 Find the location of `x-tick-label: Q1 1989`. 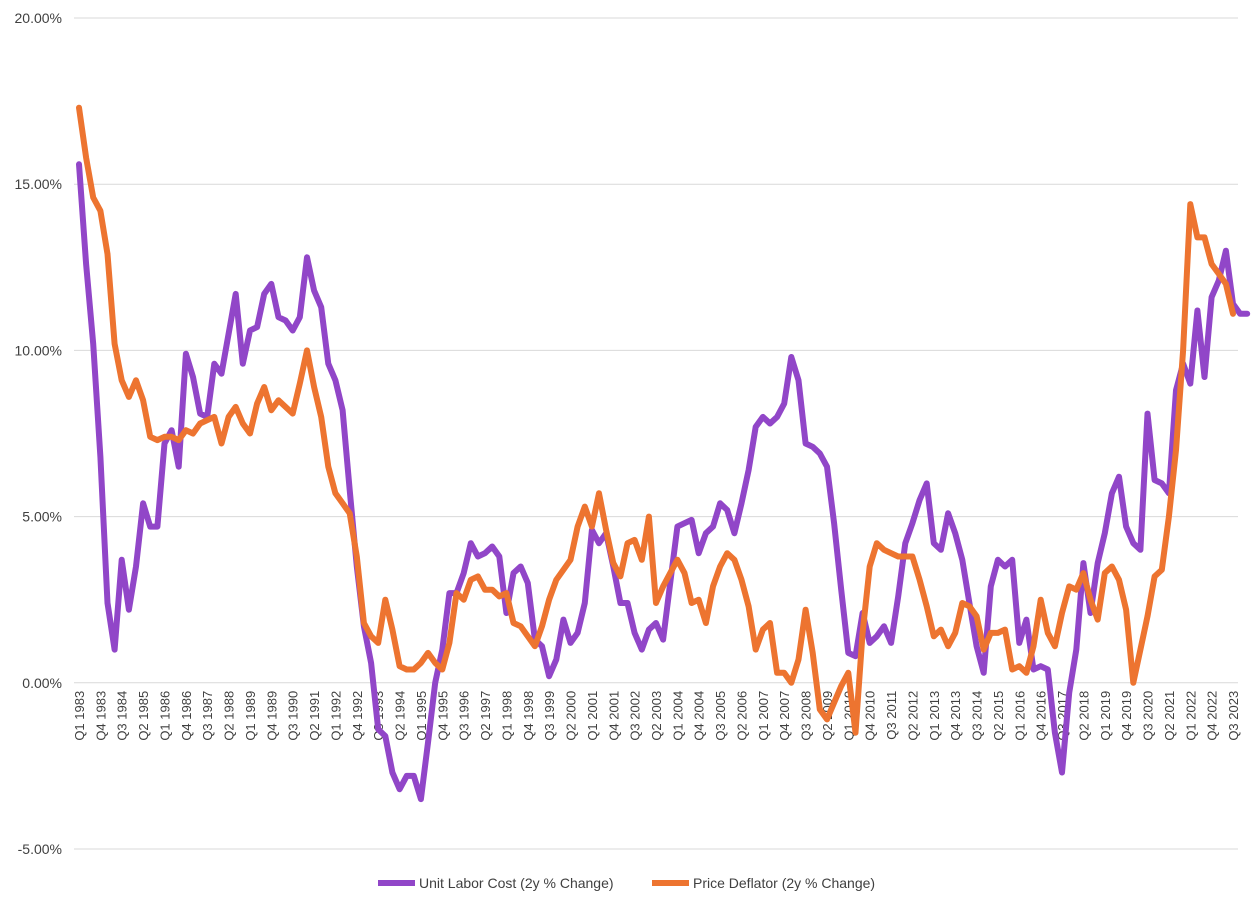

x-tick-label: Q1 1989 is located at coordinates (250, 716).